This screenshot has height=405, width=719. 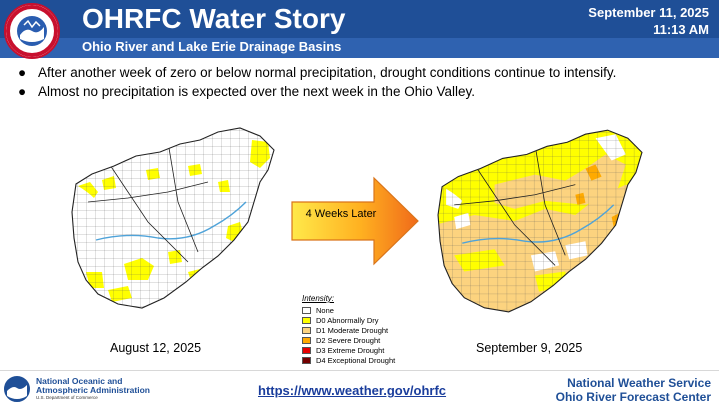 I want to click on page-title: OHRFC Water Story, so click(x=214, y=18).